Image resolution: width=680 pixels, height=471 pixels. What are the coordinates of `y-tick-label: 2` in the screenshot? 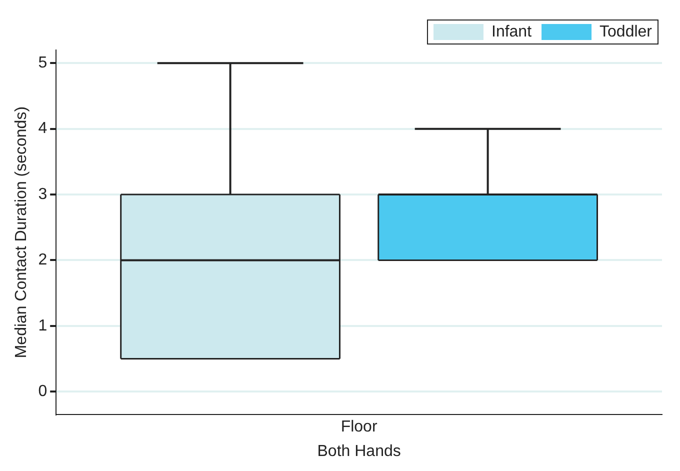 It's located at (43, 260).